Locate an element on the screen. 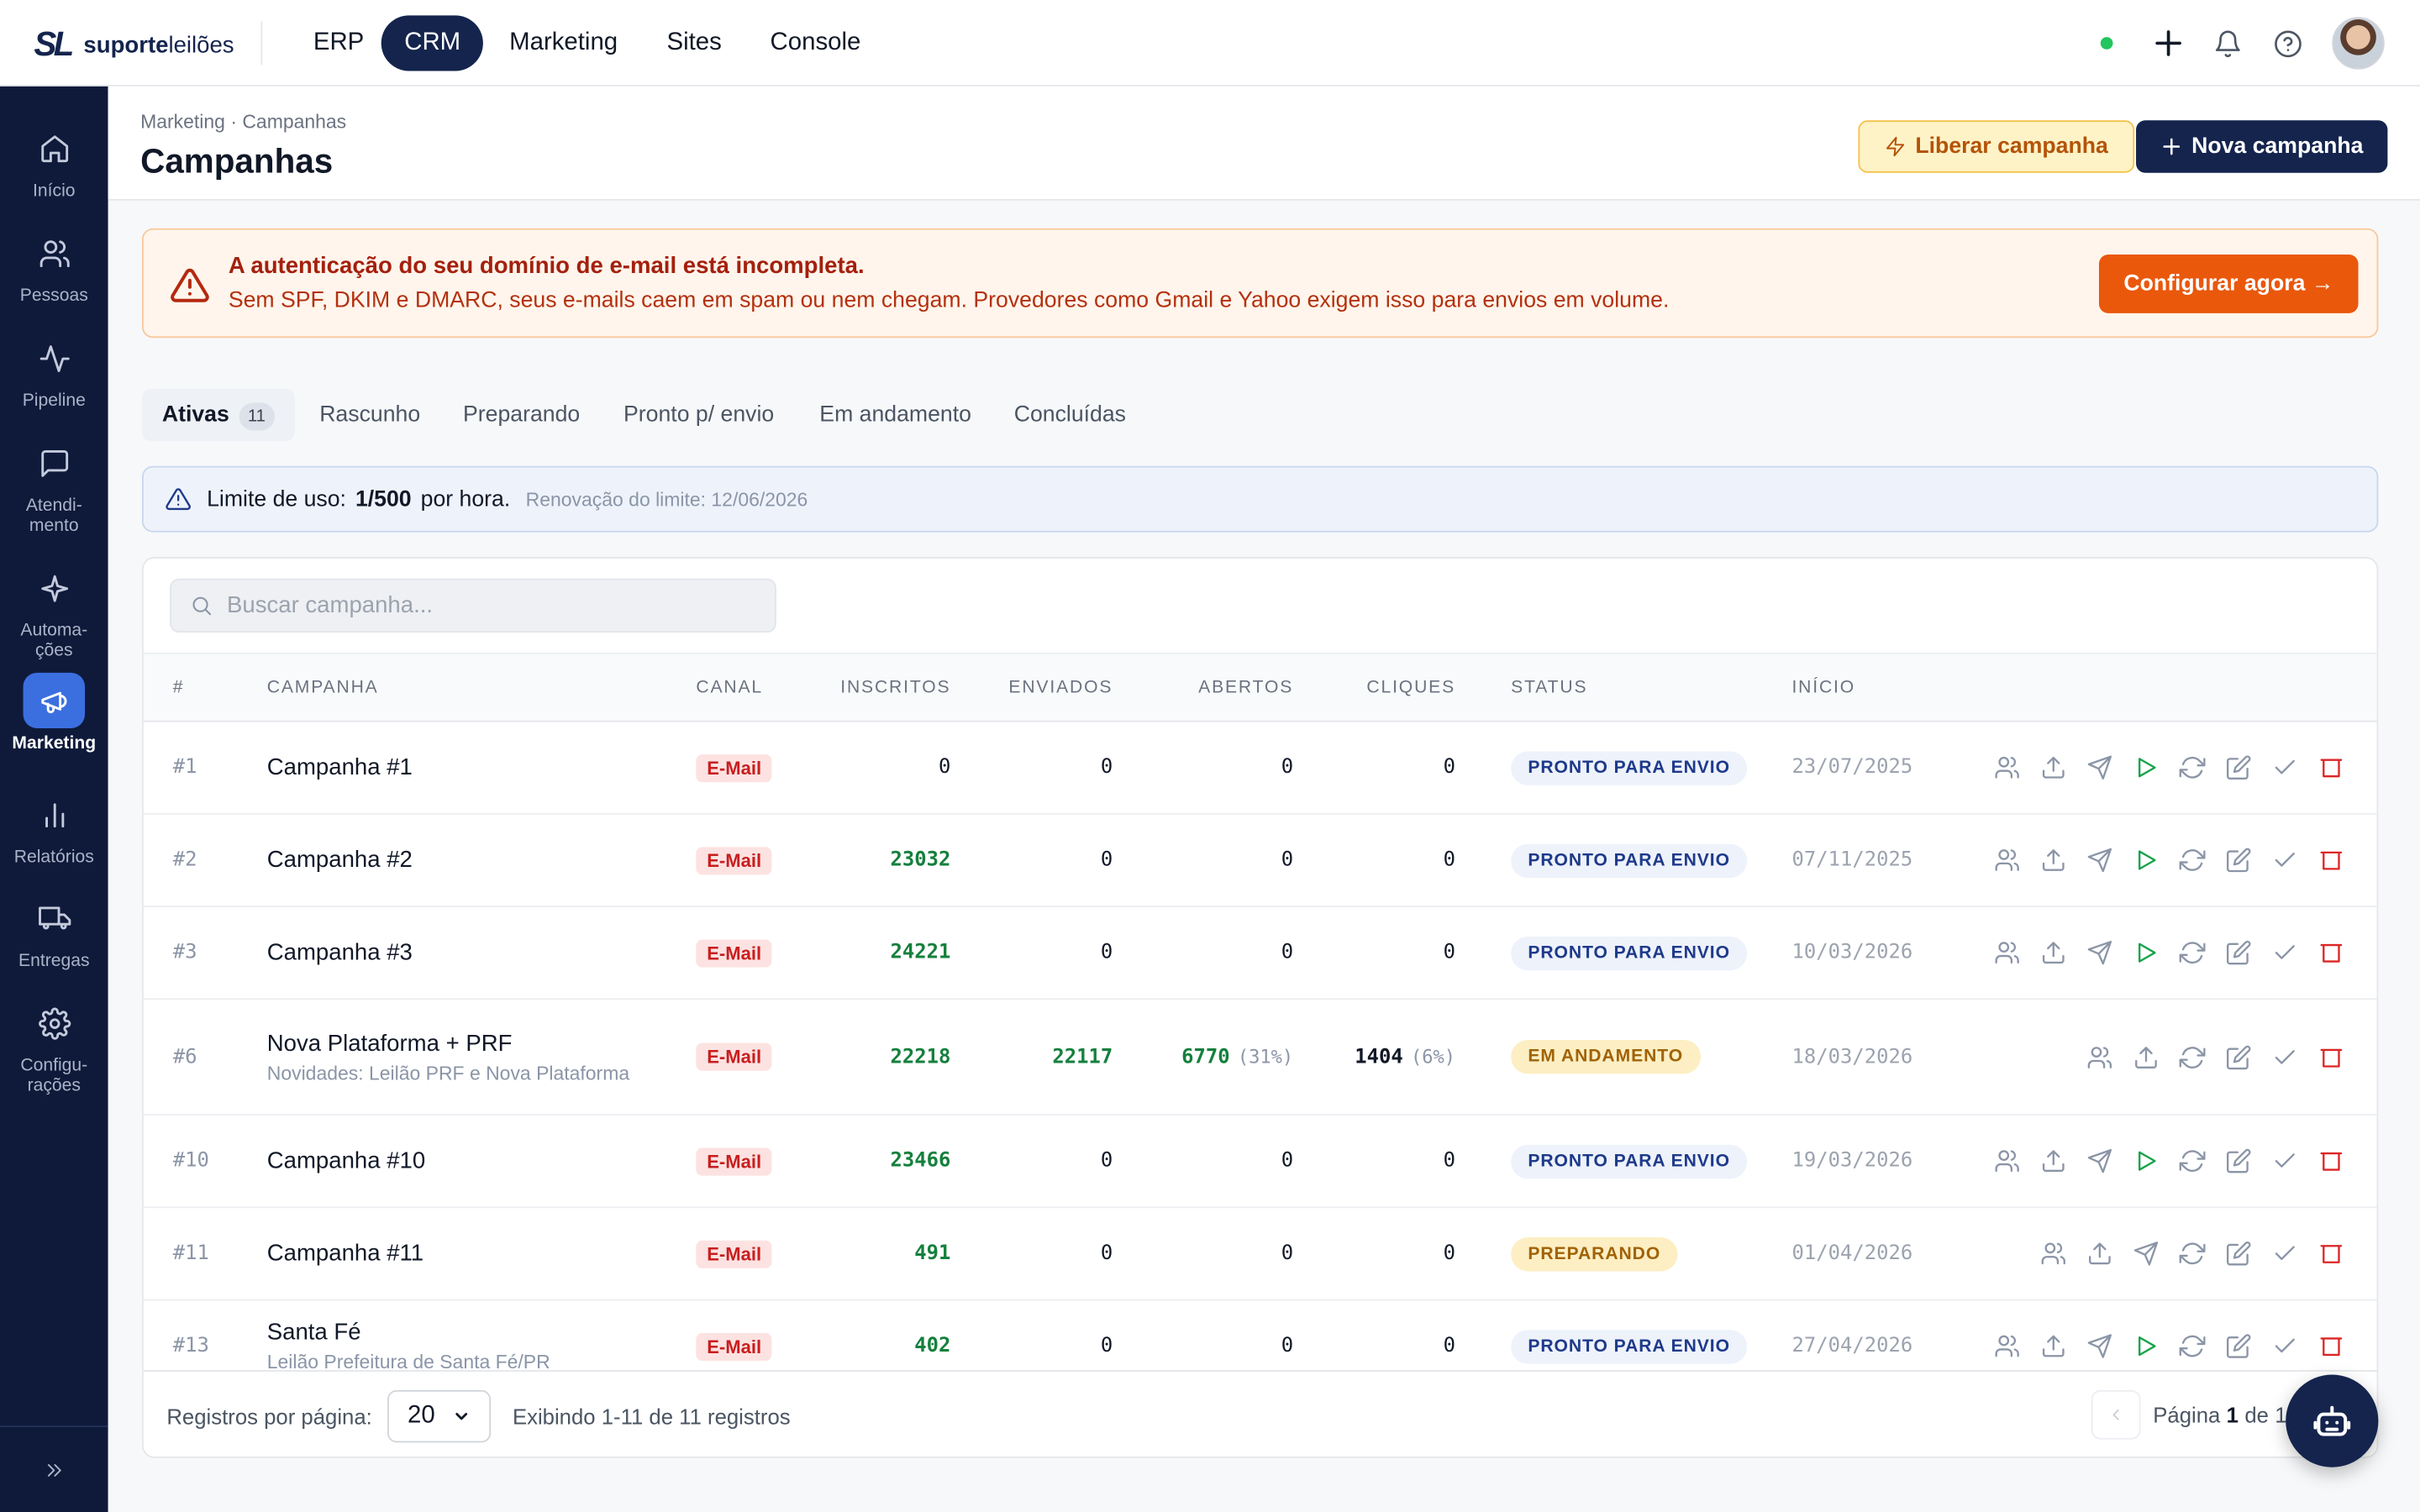  tab: Rascunho is located at coordinates (369, 415).